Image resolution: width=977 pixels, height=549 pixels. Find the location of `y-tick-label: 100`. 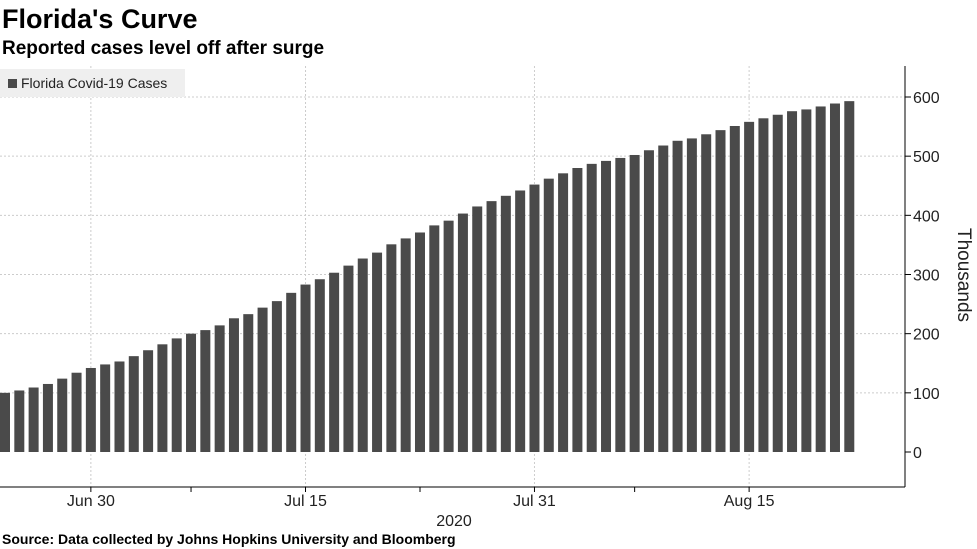

y-tick-label: 100 is located at coordinates (926, 394).